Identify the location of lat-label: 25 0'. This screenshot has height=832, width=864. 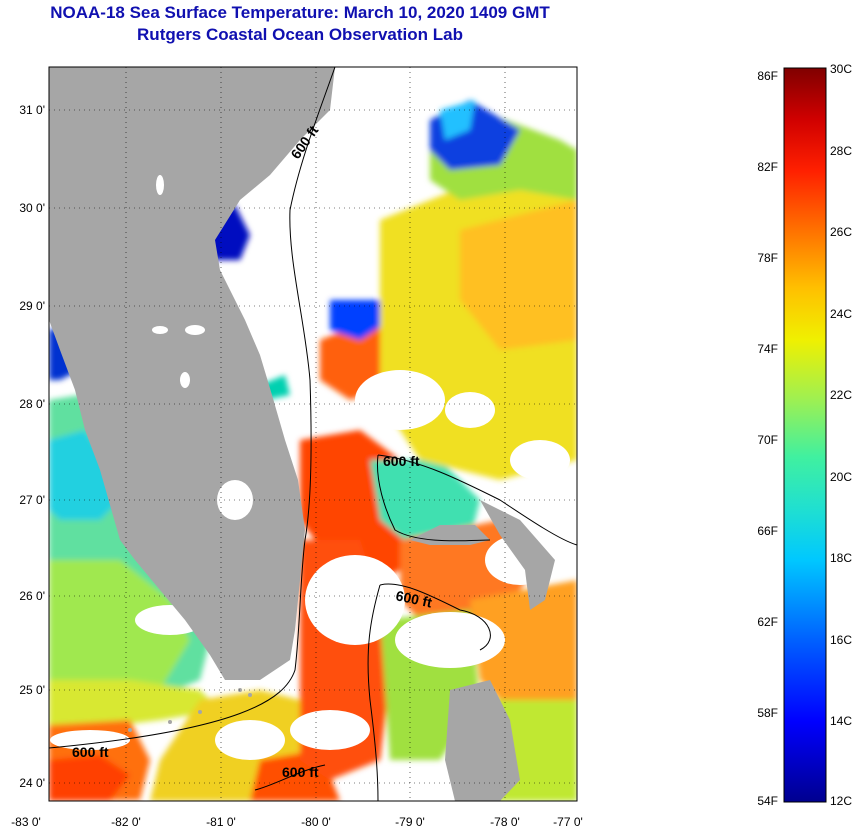
(32, 690).